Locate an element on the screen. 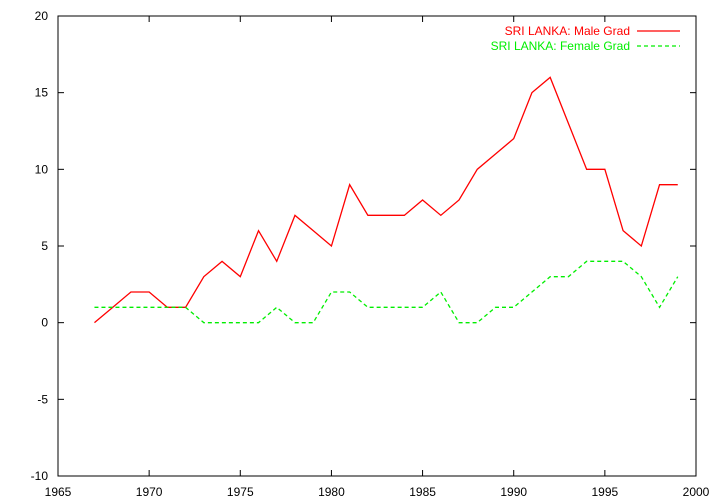  legend-label: SRI LANKA: Female Grad is located at coordinates (560, 46).